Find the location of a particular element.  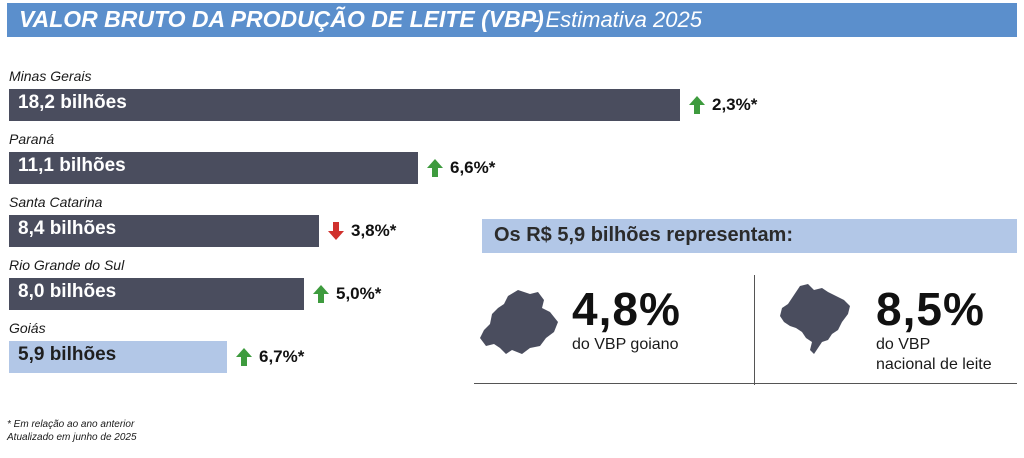

state-label-santa-catarina: Santa Catarina is located at coordinates (56, 202).